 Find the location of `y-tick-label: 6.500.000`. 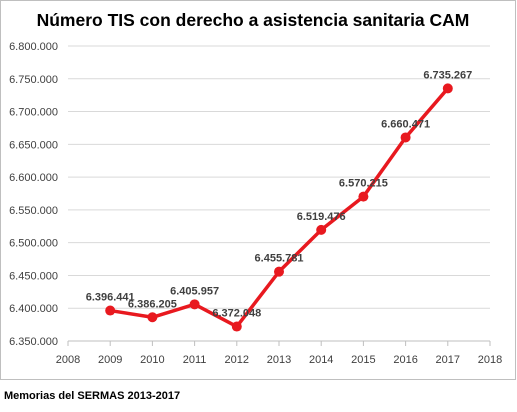

y-tick-label: 6.500.000 is located at coordinates (33, 244).